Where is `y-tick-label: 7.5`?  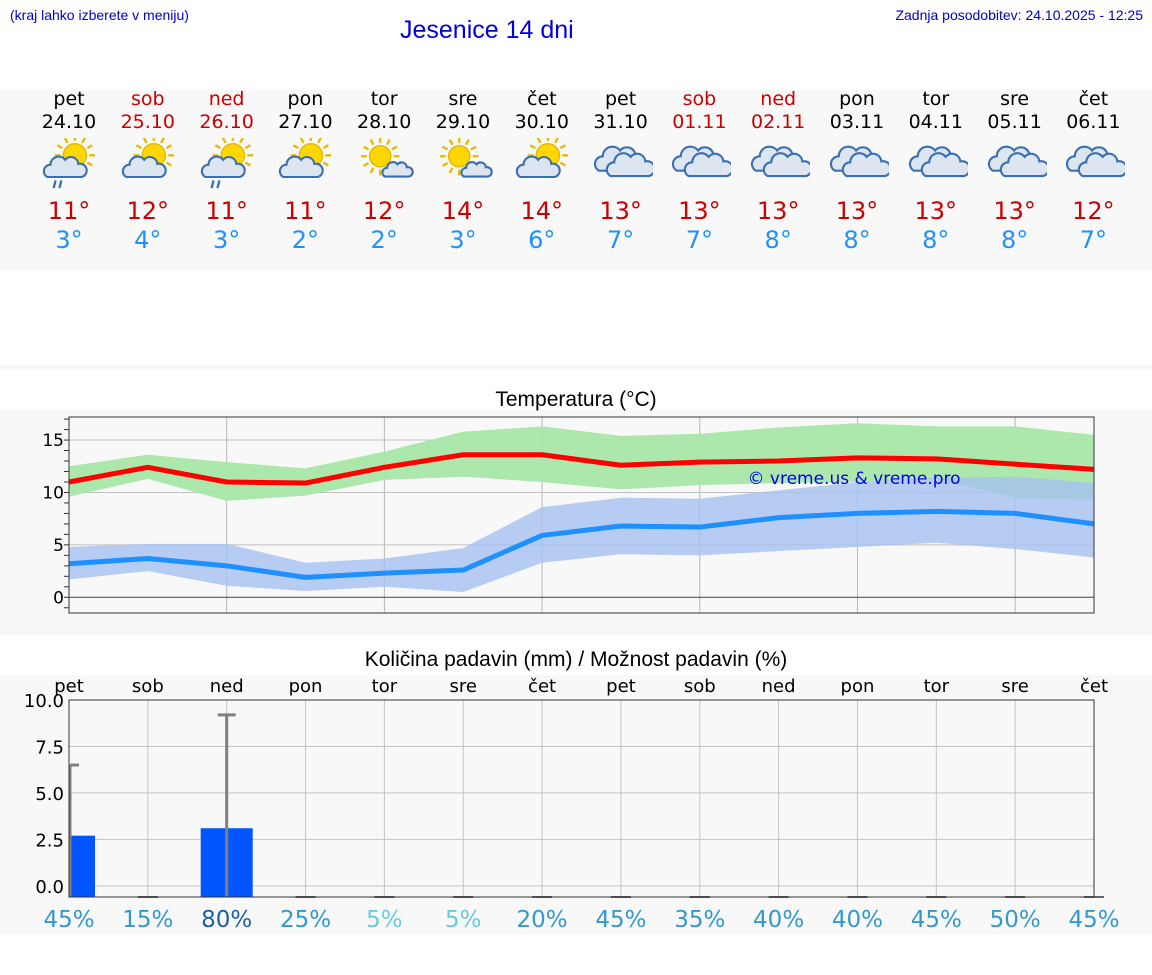 y-tick-label: 7.5 is located at coordinates (49, 747).